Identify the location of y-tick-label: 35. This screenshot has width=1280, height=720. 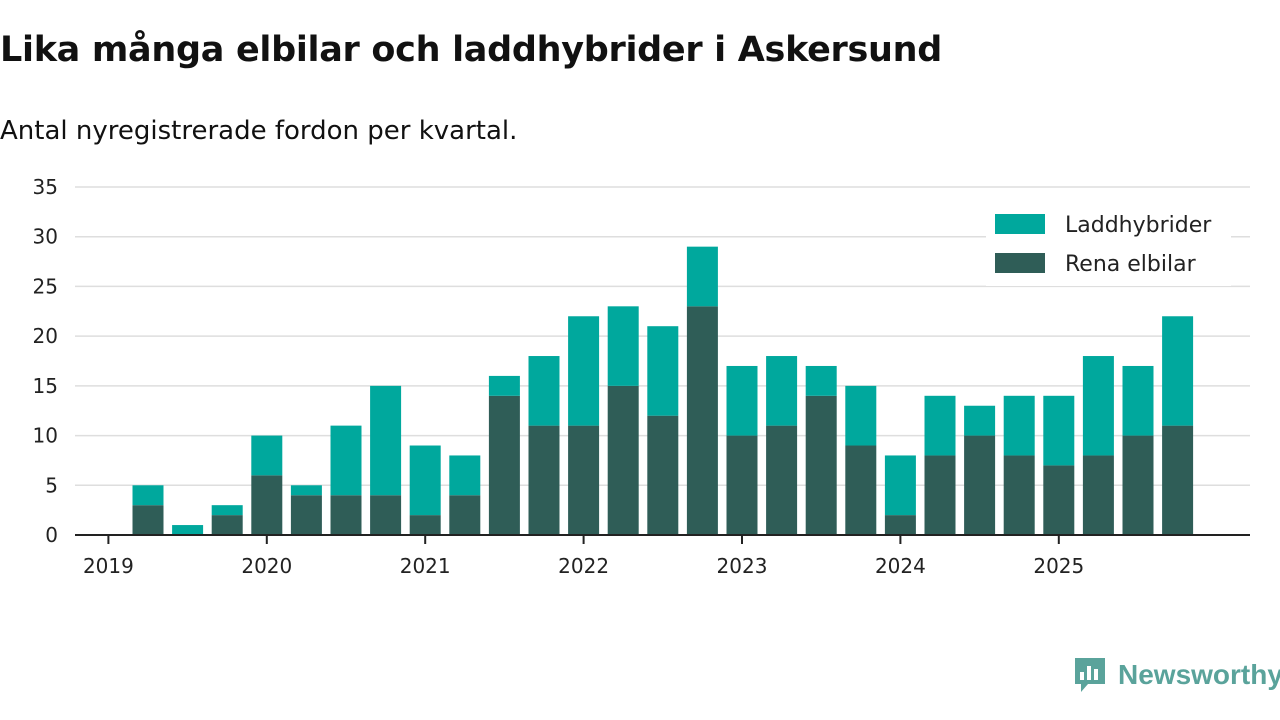
(45, 187).